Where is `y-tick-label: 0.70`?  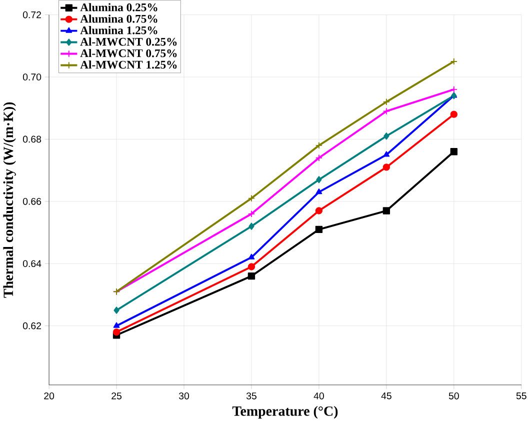 y-tick-label: 0.70 is located at coordinates (32, 77).